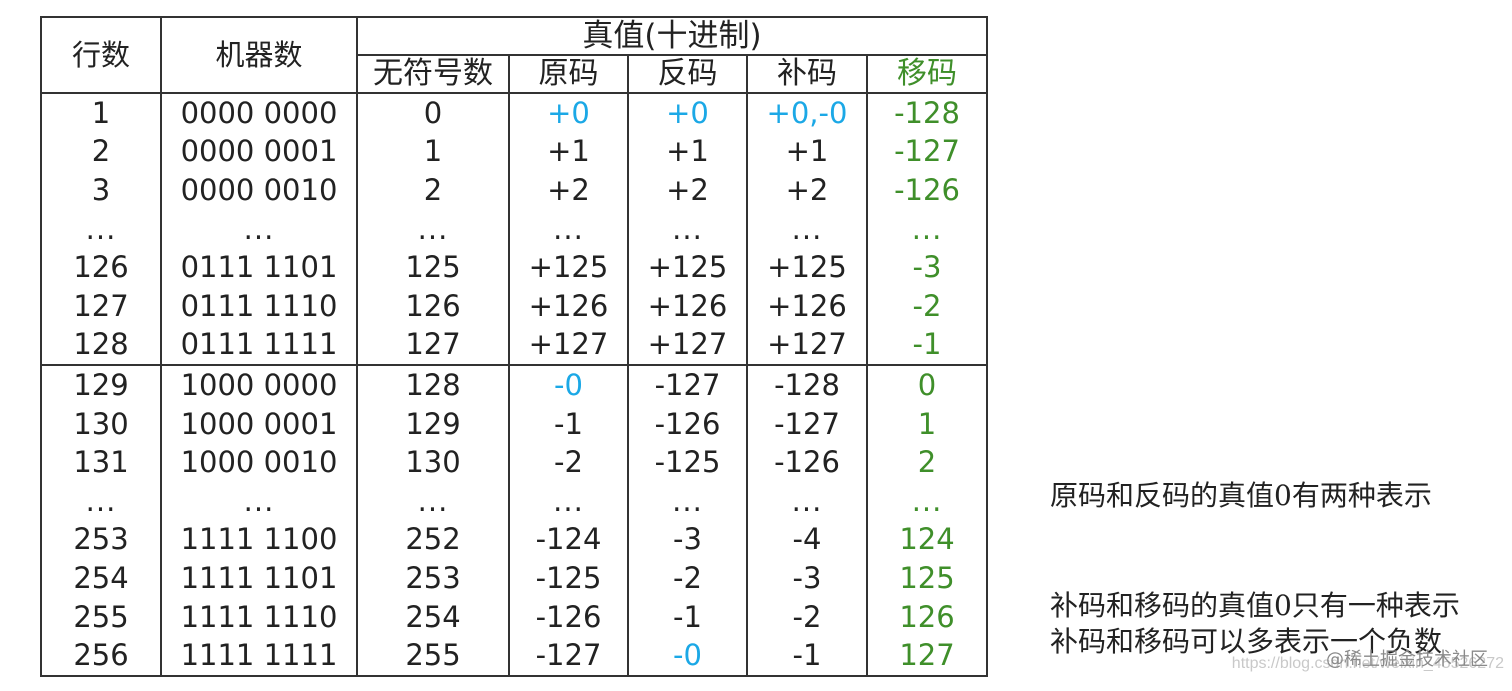  Describe the element at coordinates (927, 345) in the screenshot. I see `biased-value: -1` at that location.